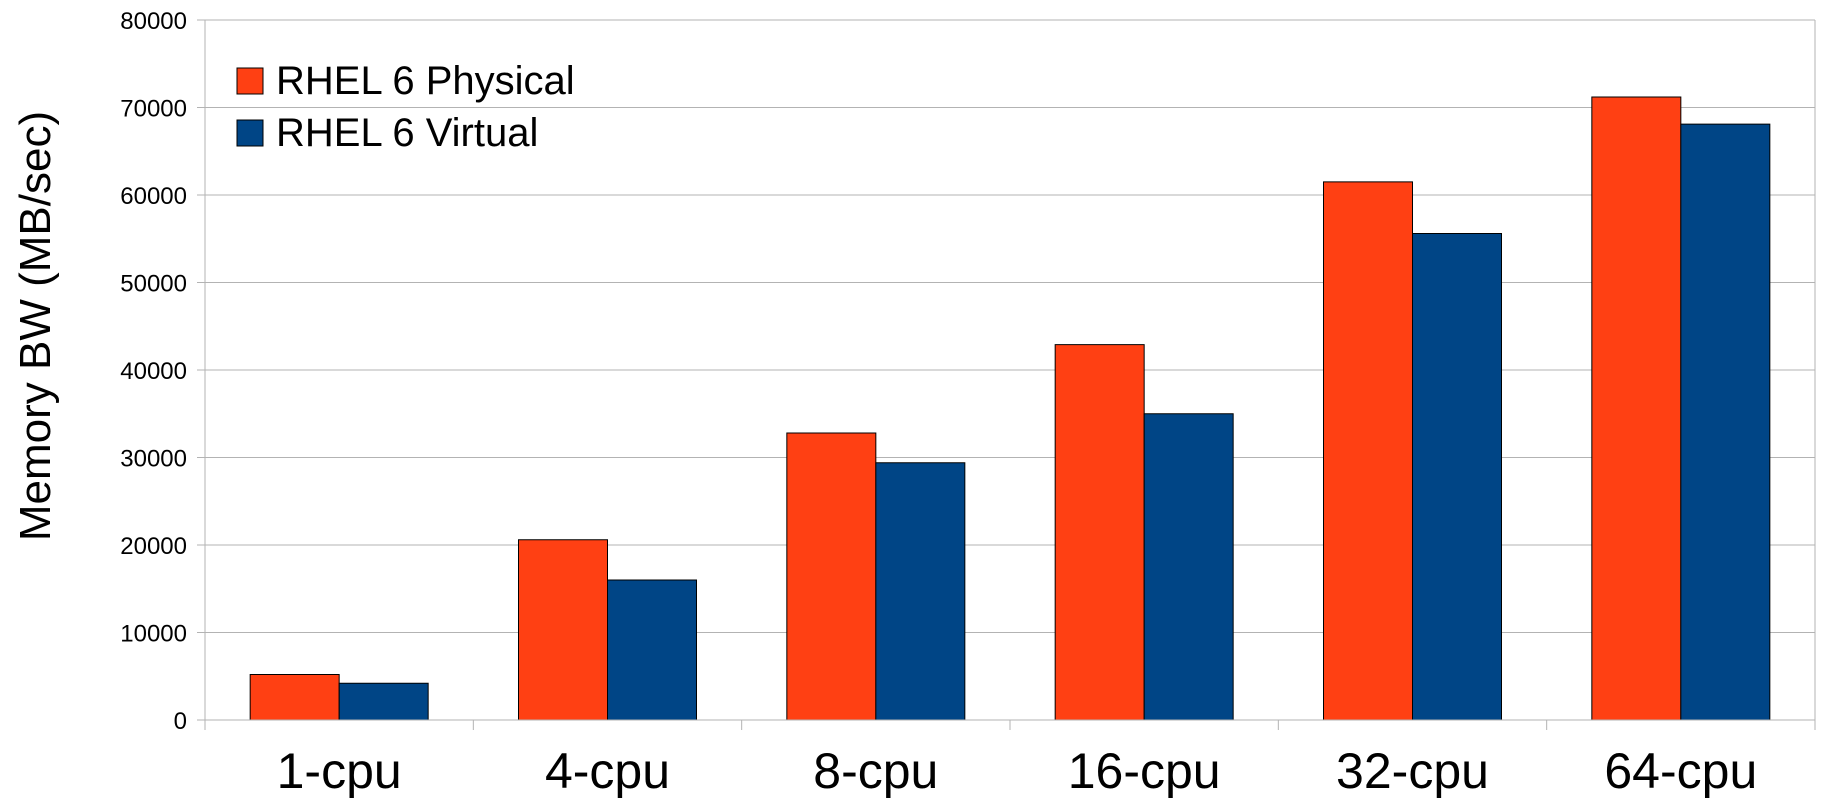  Describe the element at coordinates (1457, 477) in the screenshot. I see `bar-rhel-6-virtual-32-cpu` at that location.